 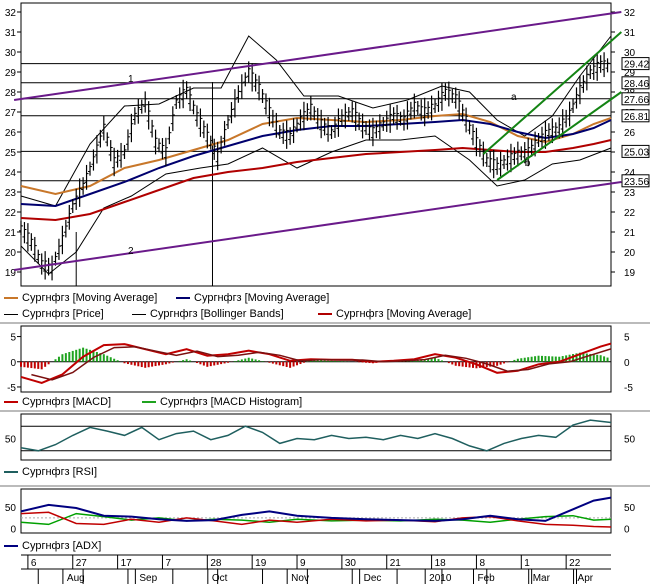 I want to click on macd-signal-line, so click(x=321, y=363).